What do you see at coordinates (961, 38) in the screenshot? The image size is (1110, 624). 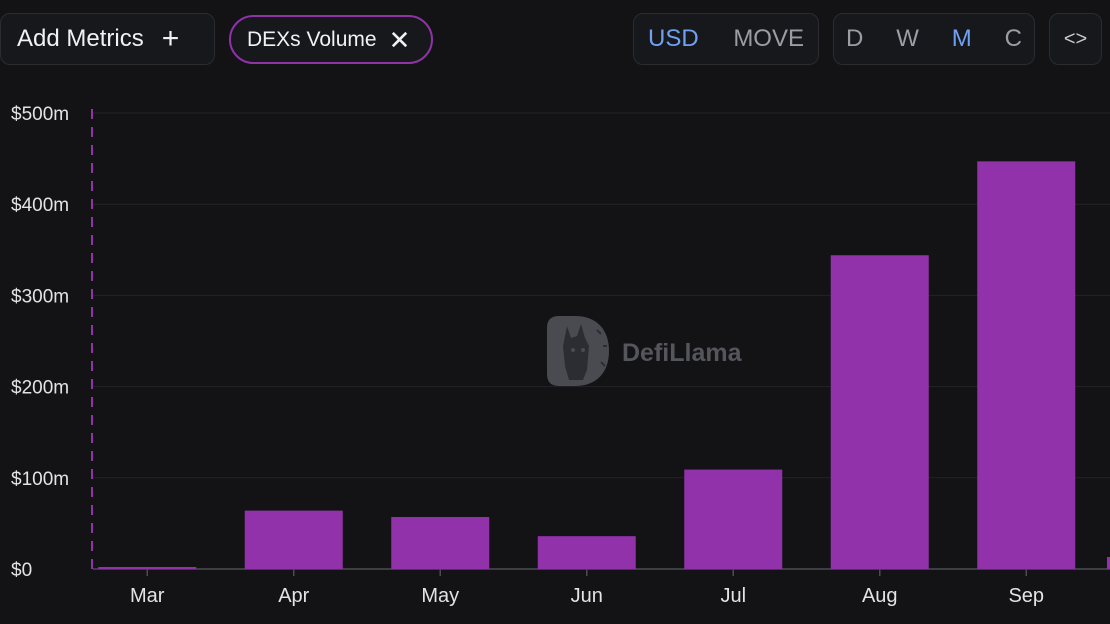 I see `period-option-monthly: M` at bounding box center [961, 38].